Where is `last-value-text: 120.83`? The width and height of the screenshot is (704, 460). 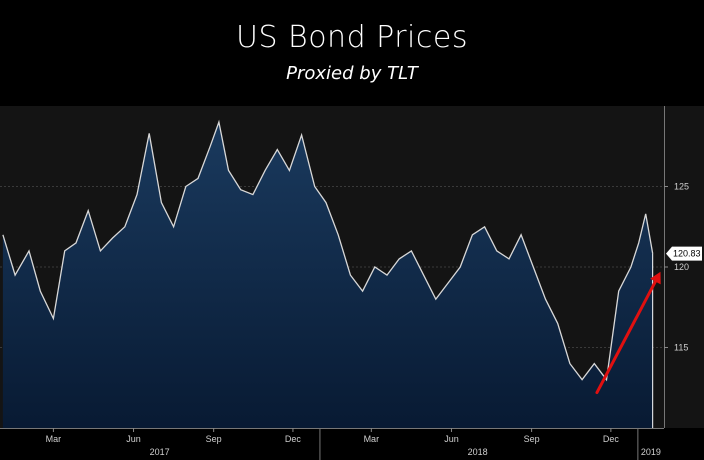
last-value-text: 120.83 is located at coordinates (687, 254).